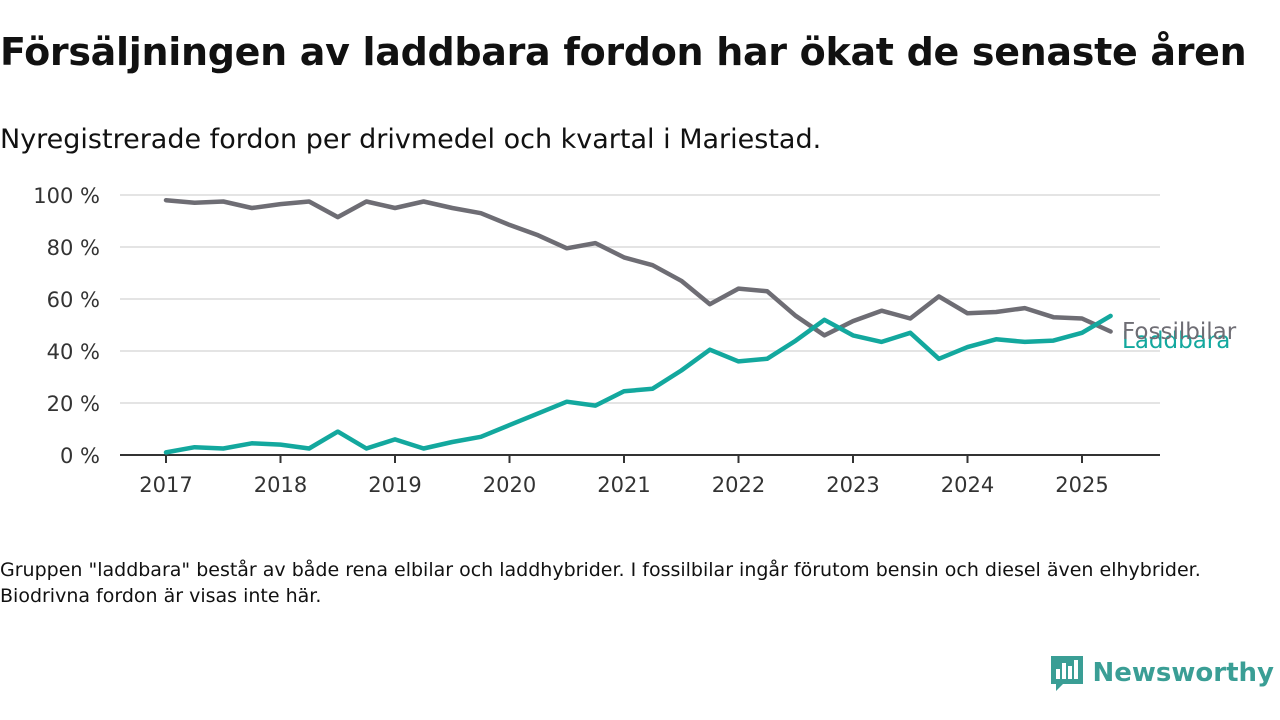 The image size is (1280, 720). Describe the element at coordinates (73, 352) in the screenshot. I see `y-tick-label: 40 %` at that location.